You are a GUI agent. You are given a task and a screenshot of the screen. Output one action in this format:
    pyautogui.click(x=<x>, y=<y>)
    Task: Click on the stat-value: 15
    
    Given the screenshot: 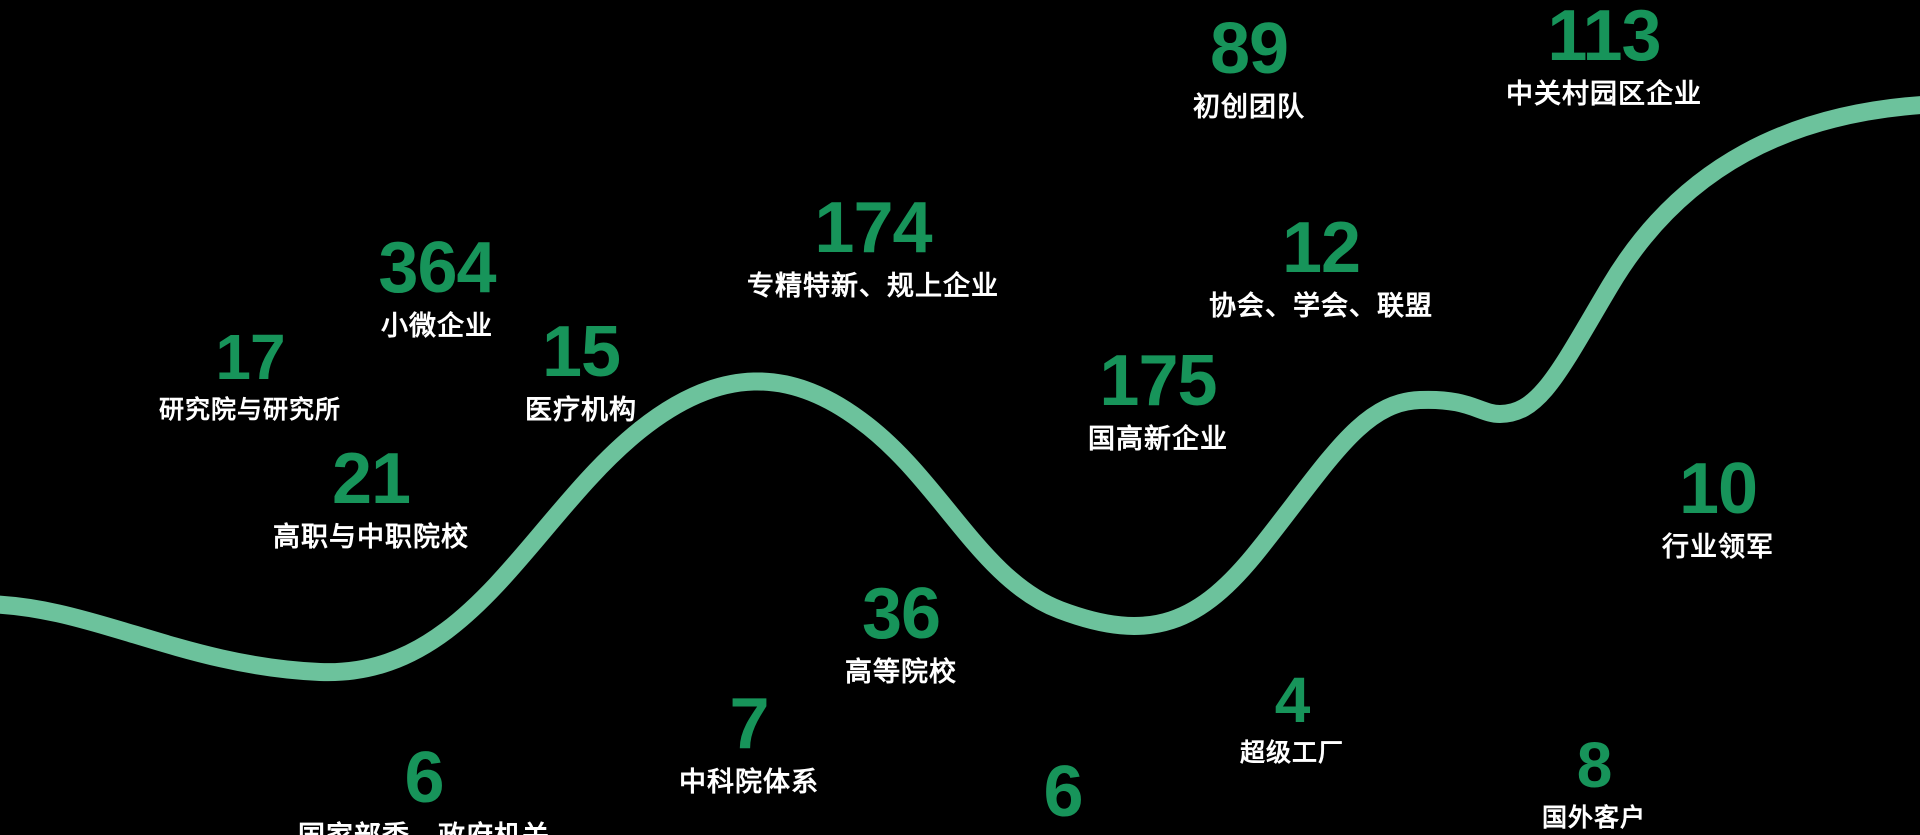 What is the action you would take?
    pyautogui.click(x=581, y=352)
    